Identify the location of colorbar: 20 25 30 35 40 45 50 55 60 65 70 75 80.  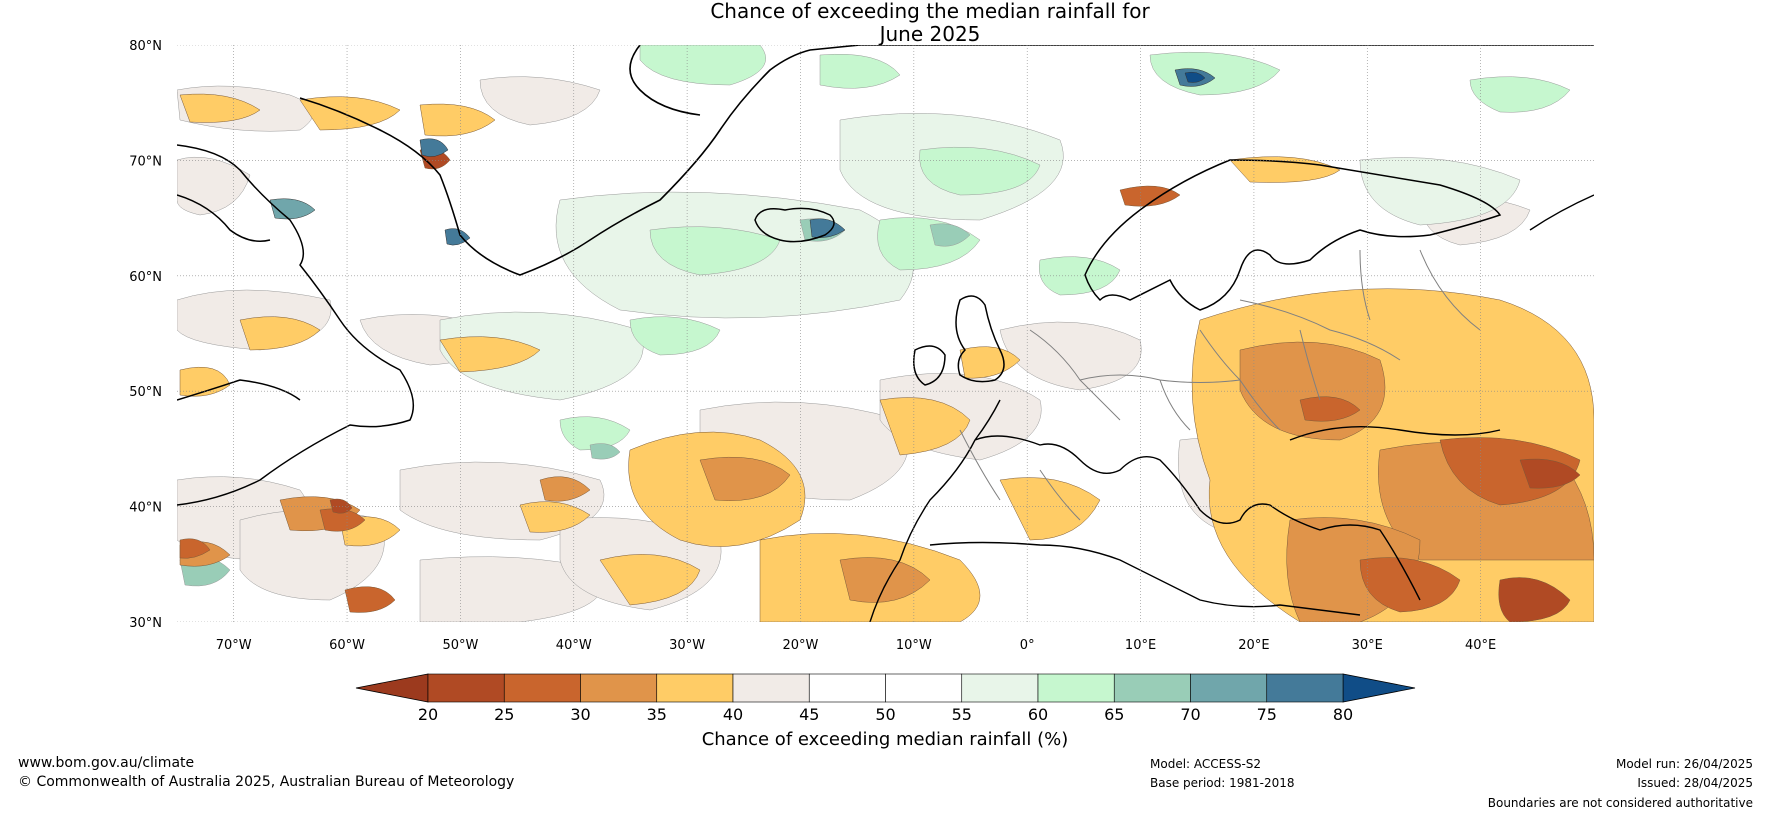
(885, 698).